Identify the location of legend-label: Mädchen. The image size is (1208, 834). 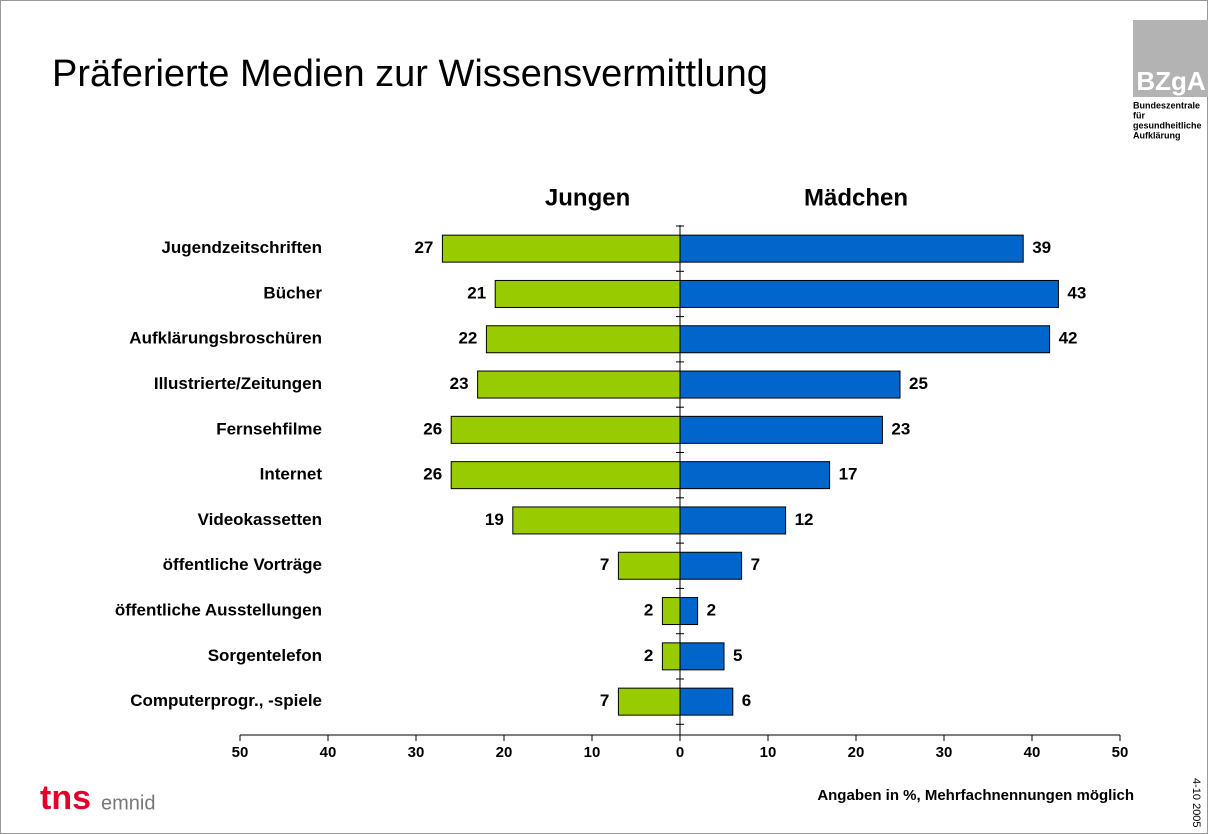
(856, 197).